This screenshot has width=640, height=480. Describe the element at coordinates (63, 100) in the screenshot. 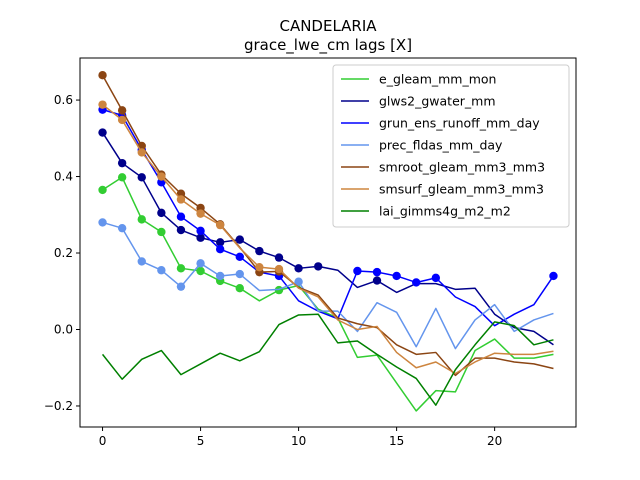

I see `y-tick-label: 0.6` at that location.